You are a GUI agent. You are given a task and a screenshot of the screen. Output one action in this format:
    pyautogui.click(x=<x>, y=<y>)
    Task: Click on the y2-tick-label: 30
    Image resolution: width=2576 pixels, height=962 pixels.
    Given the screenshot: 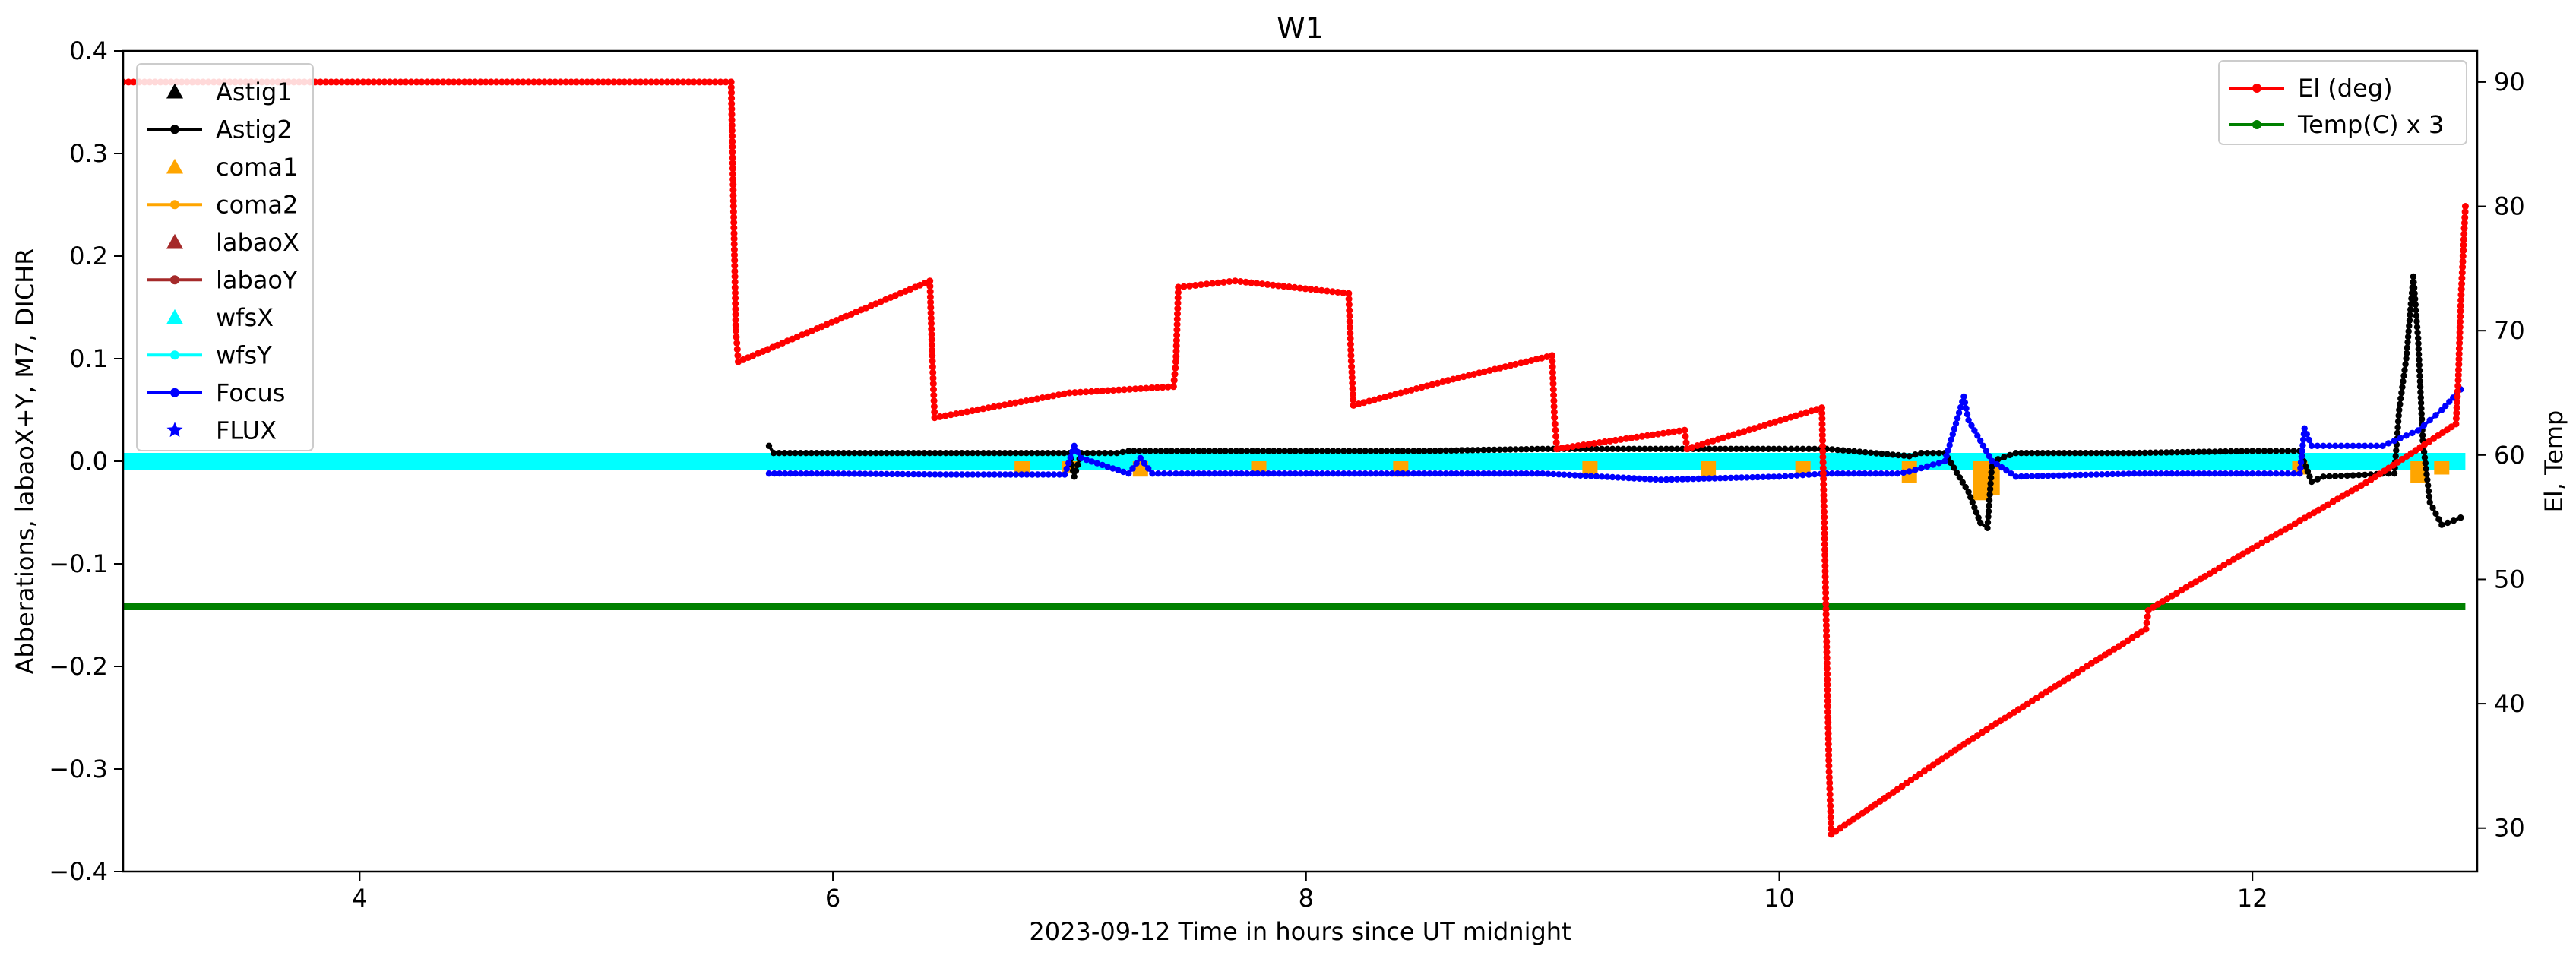 What is the action you would take?
    pyautogui.click(x=2509, y=828)
    